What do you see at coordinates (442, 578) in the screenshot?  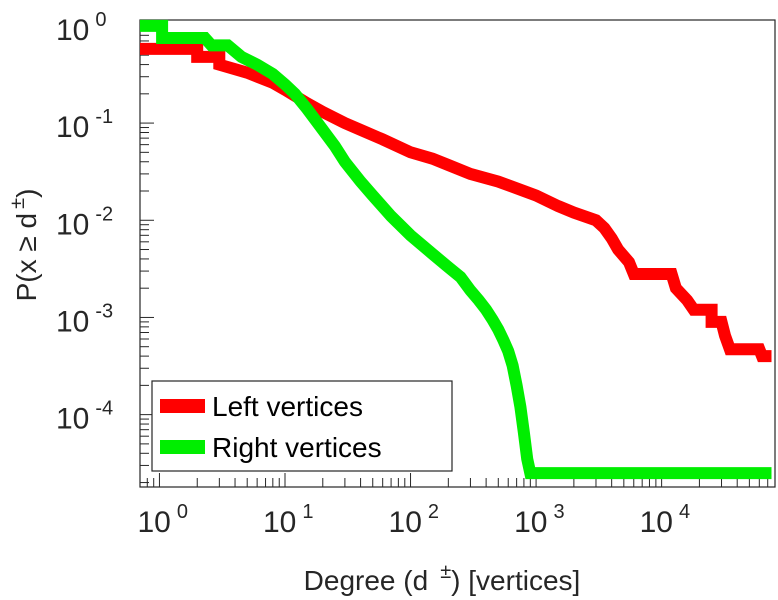 I see `x-axis-label: Degree (d ±) [vertices]` at bounding box center [442, 578].